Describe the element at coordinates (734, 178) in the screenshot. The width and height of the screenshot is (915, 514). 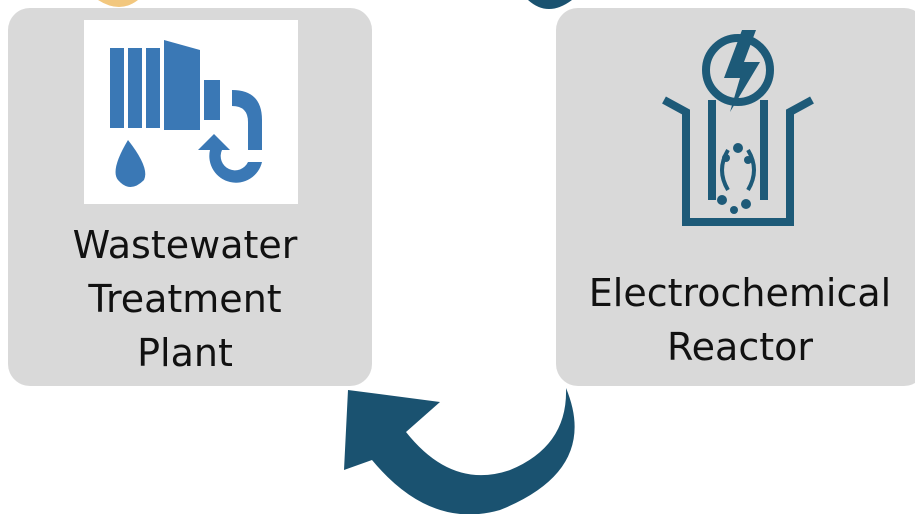
I see `particles` at that location.